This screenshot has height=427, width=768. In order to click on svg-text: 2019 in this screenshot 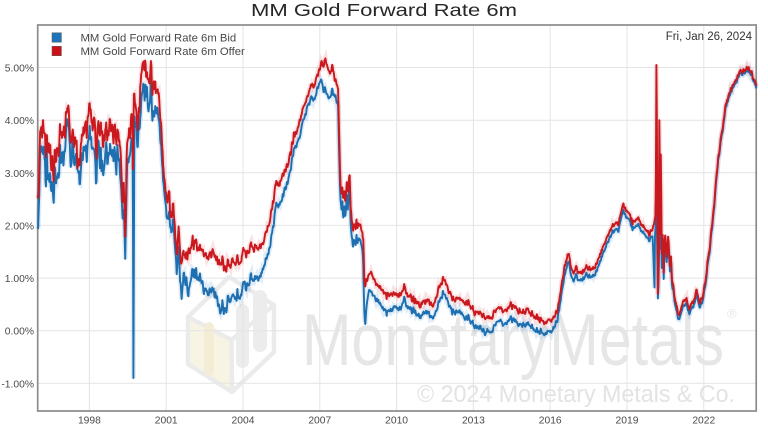, I will do `click(627, 421)`.